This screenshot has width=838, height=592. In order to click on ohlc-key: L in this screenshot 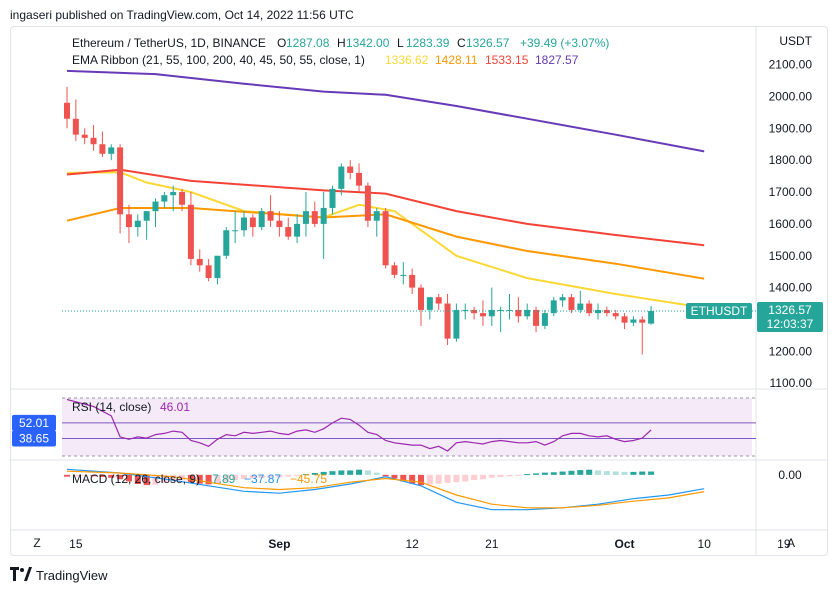, I will do `click(400, 43)`.